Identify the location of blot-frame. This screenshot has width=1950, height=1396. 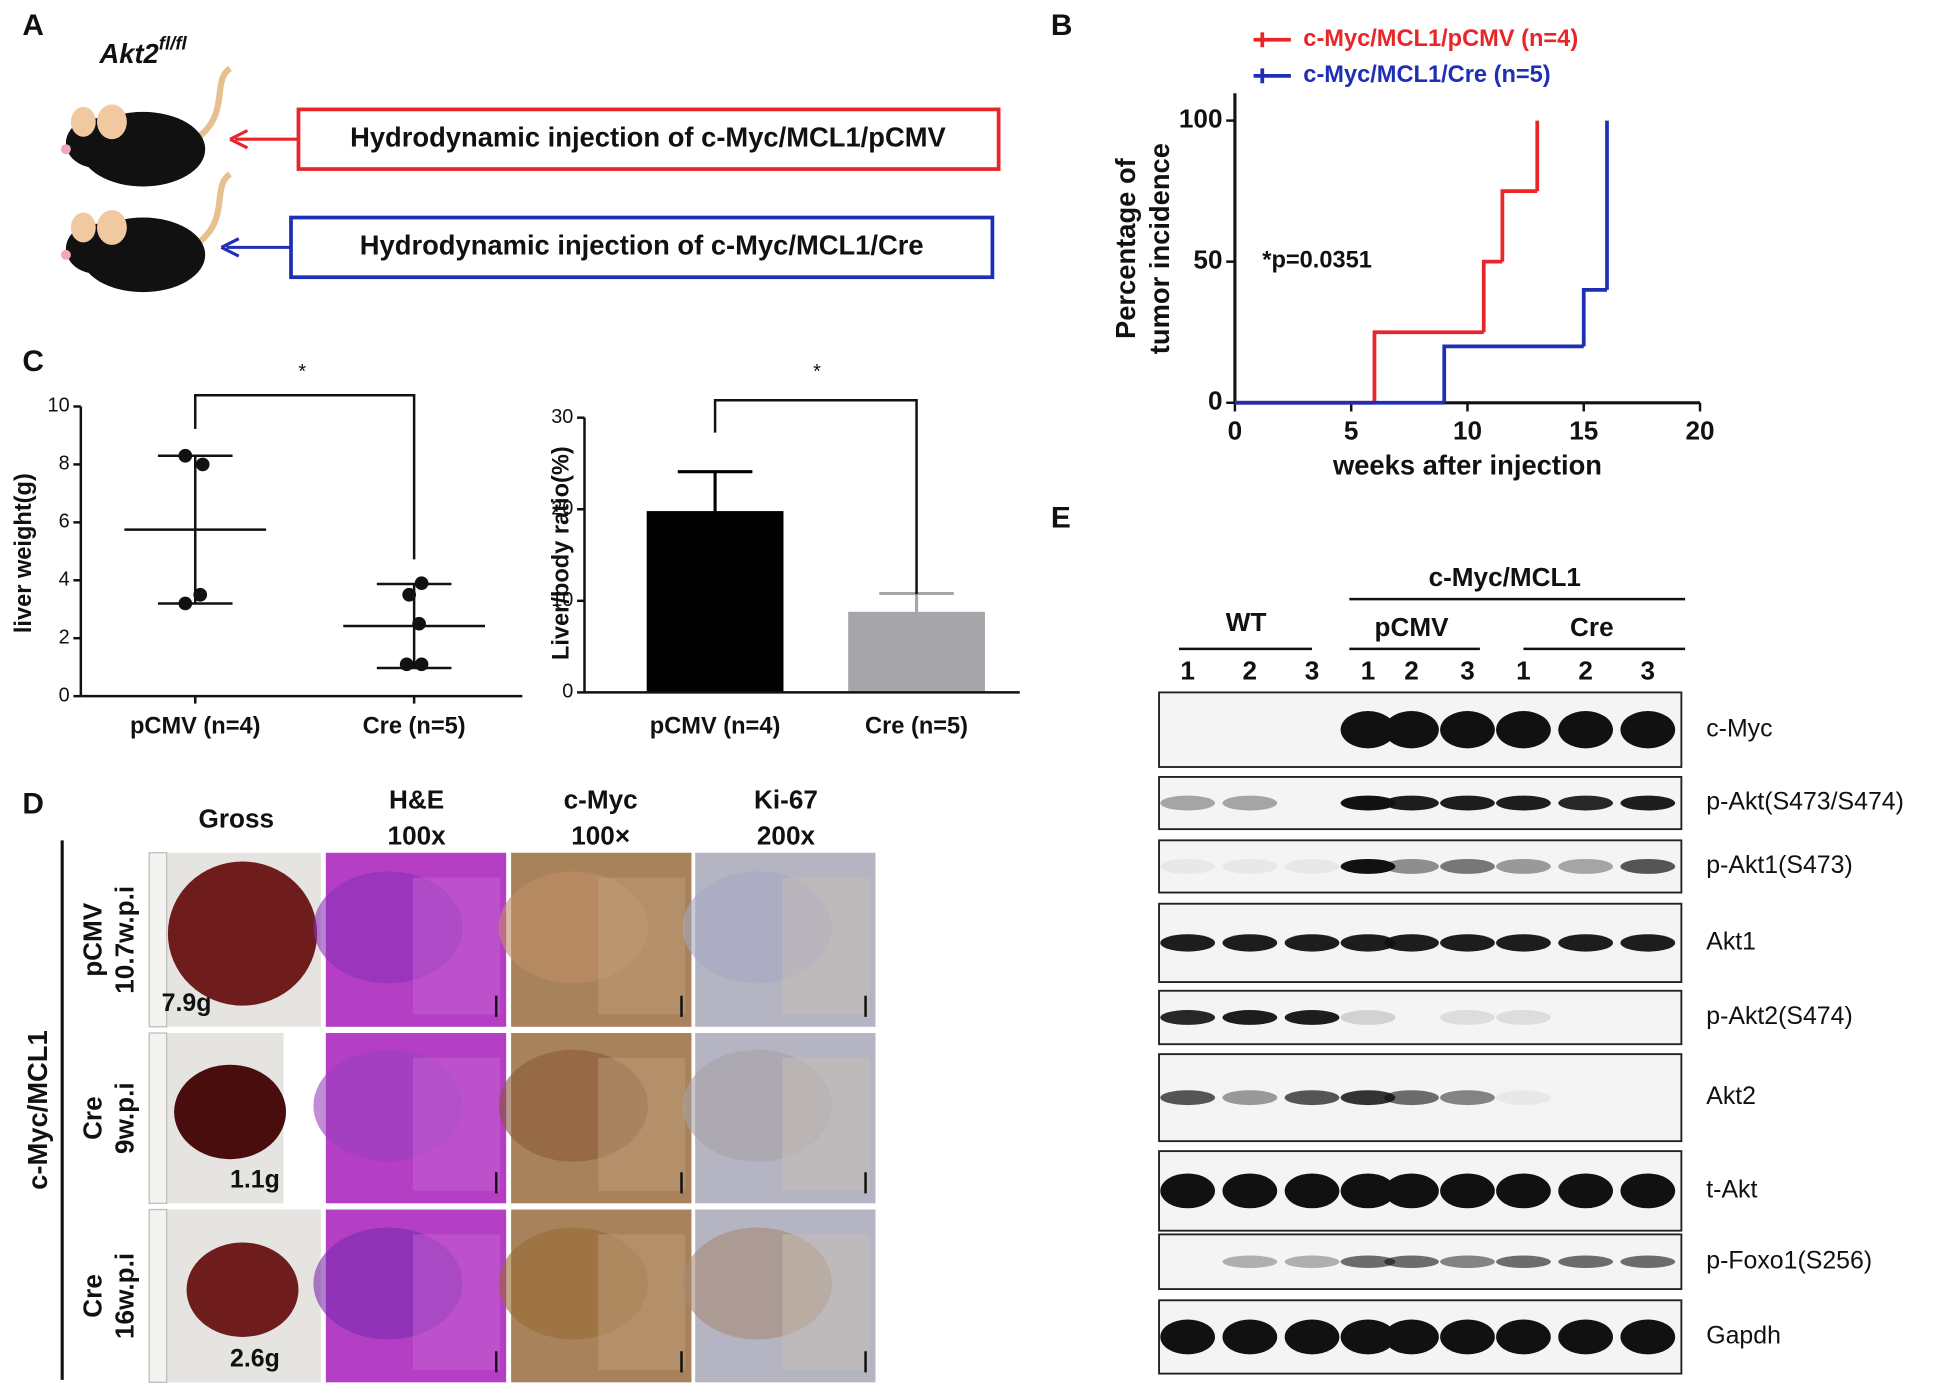
(1420, 866).